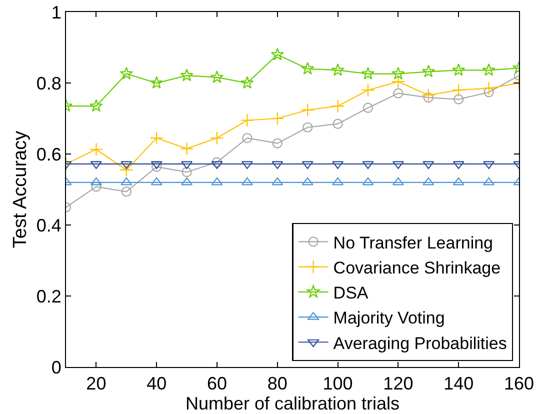 This screenshot has height=414, width=541. What do you see at coordinates (292, 404) in the screenshot?
I see `x-axis-title: Number of calibration trials` at bounding box center [292, 404].